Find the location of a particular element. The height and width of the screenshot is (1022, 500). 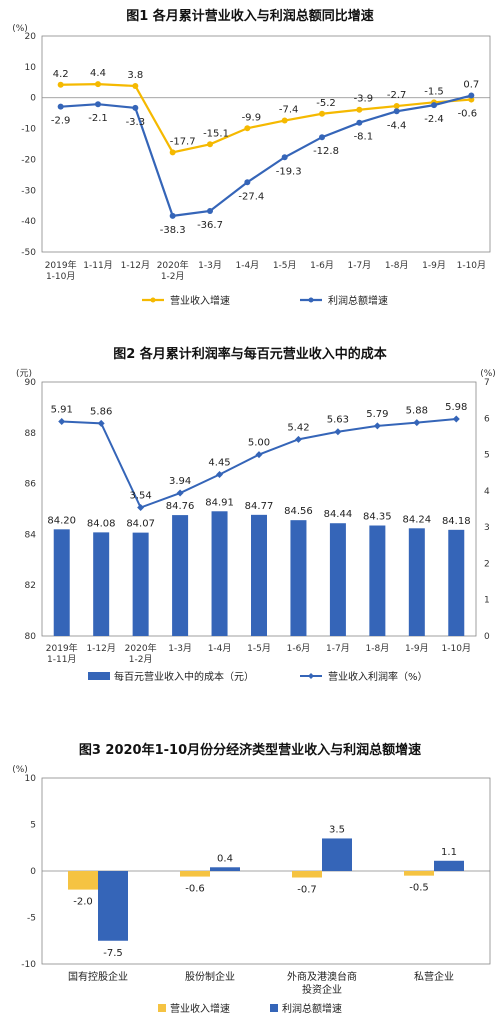

legend-label: 每百元营业收入中的成本（元） is located at coordinates (184, 676).